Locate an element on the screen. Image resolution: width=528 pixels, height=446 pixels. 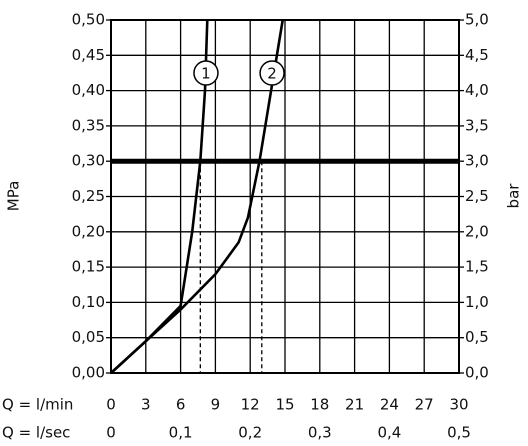
y-tick-label: 0,15 is located at coordinates (88, 267).